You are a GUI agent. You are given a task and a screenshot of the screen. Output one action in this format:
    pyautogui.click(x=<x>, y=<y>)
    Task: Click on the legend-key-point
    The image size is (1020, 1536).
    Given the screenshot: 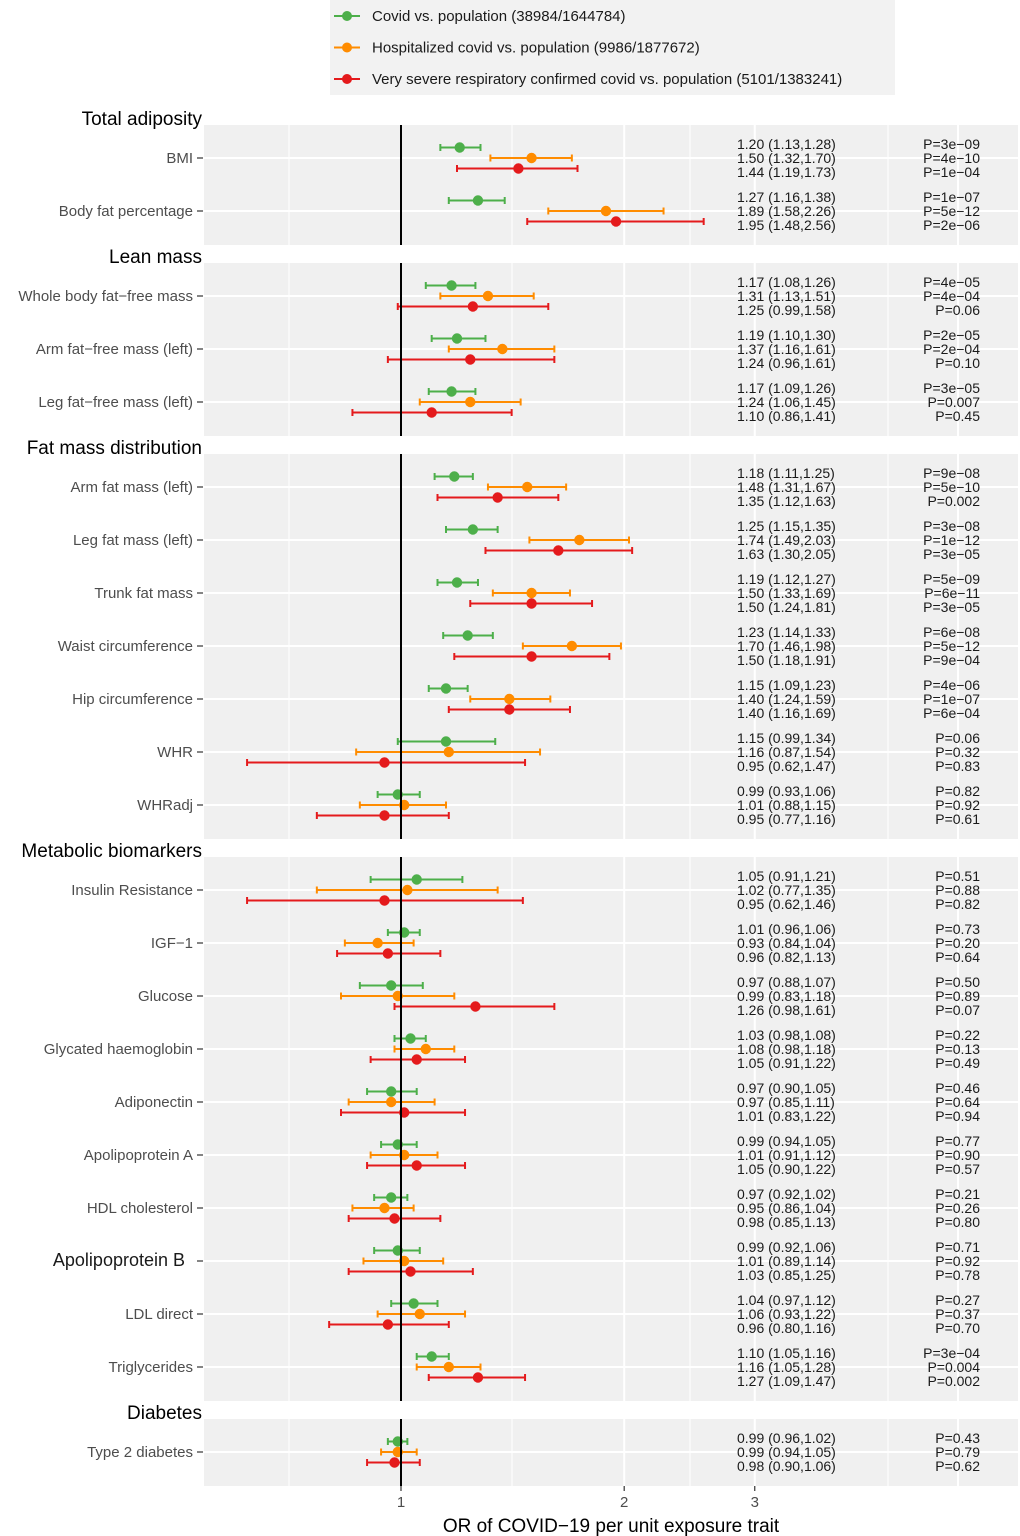 What is the action you would take?
    pyautogui.click(x=347, y=47)
    